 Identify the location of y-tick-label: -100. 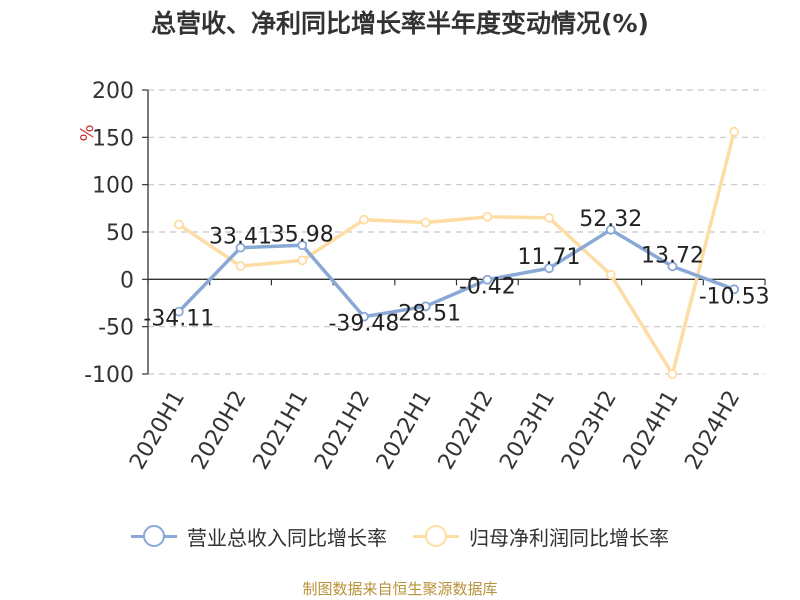
(109, 375).